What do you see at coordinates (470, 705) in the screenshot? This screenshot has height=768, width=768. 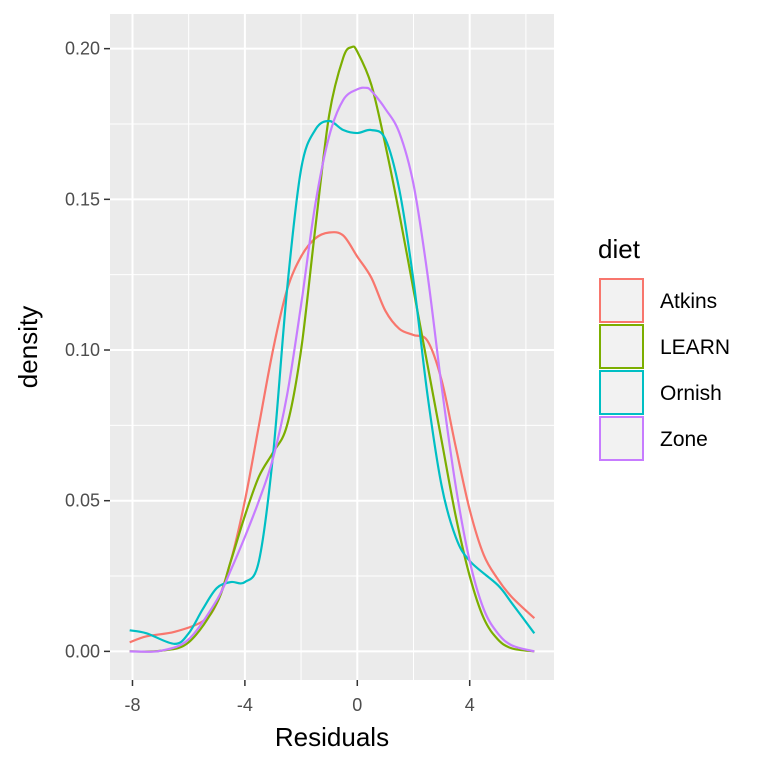 I see `x-tick-label: 4` at bounding box center [470, 705].